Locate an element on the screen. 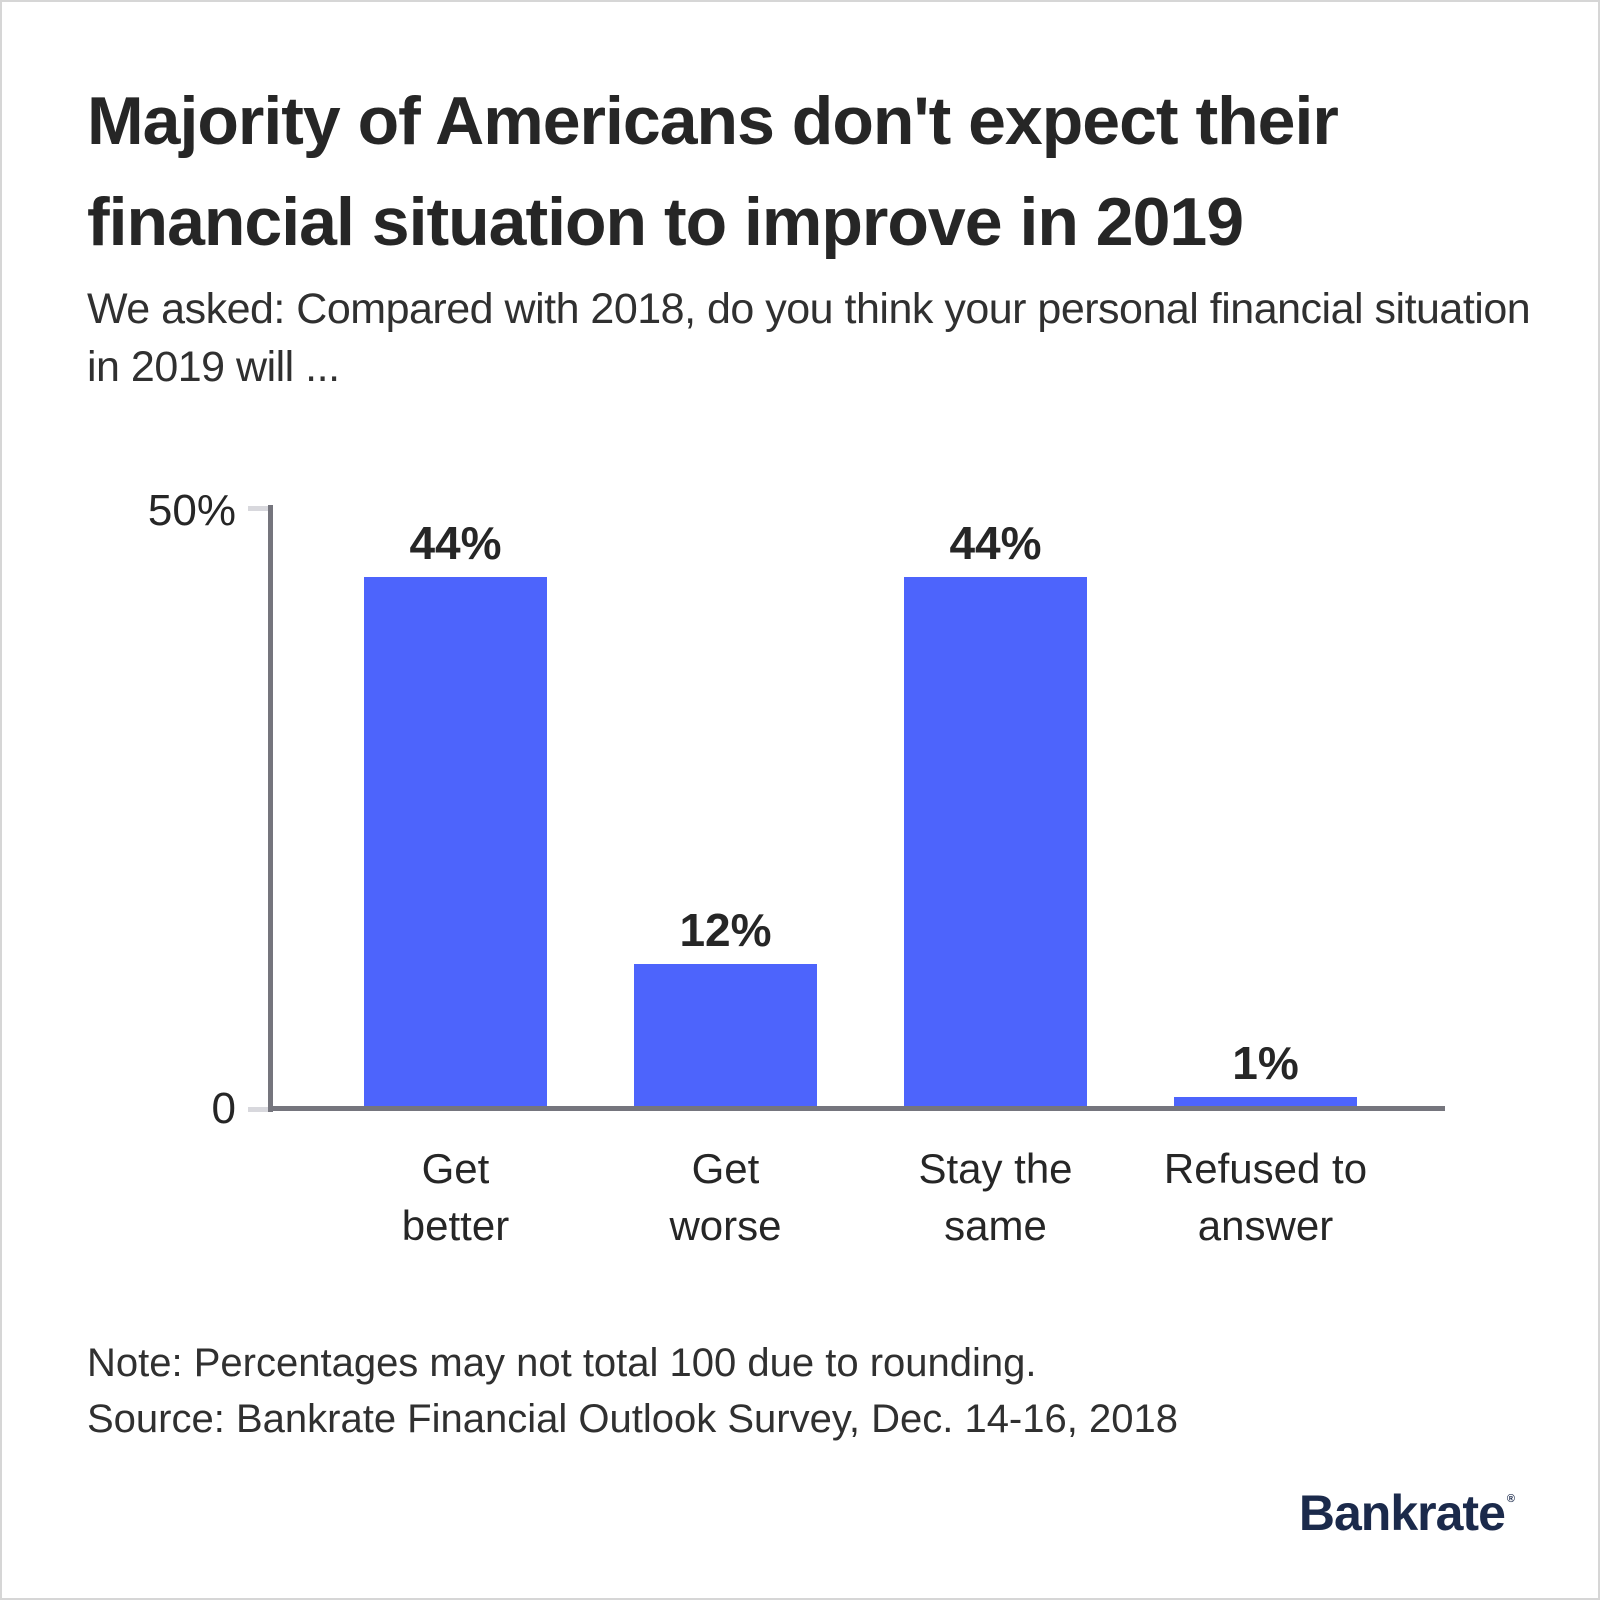 Image resolution: width=1600 pixels, height=1600 pixels. chart-title-line-2: financial situation to improve in 2019 is located at coordinates (665, 222).